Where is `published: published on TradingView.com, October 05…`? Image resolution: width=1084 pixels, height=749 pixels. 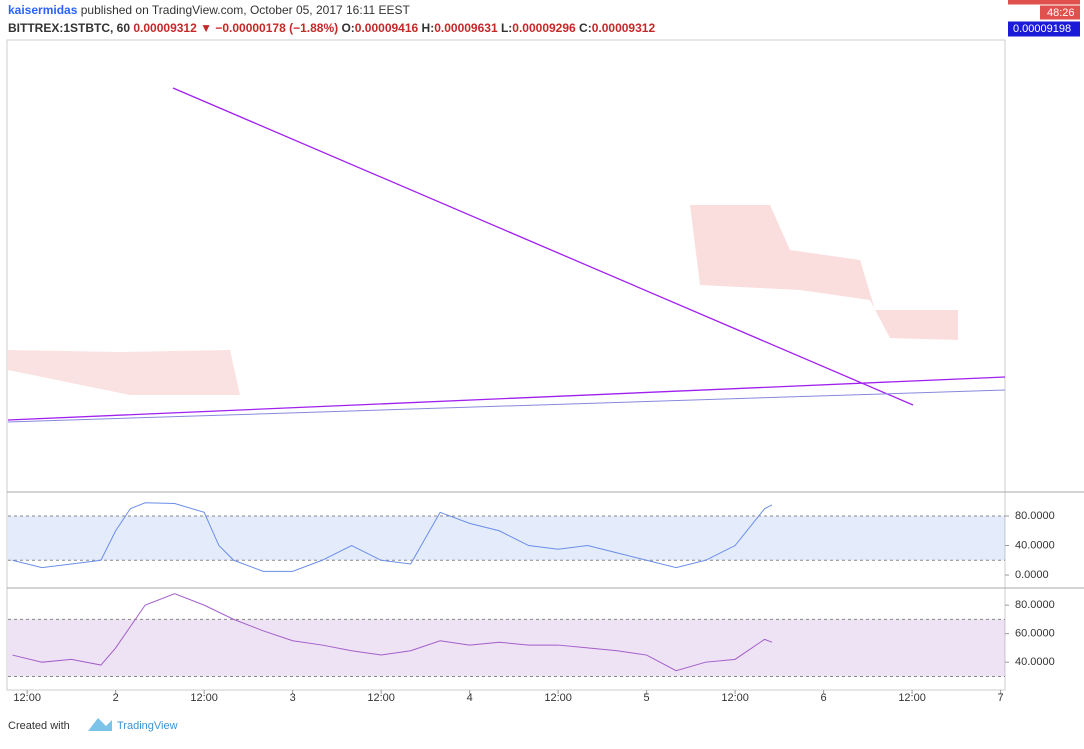 published: published on TradingView.com, October 05… is located at coordinates (243, 10).